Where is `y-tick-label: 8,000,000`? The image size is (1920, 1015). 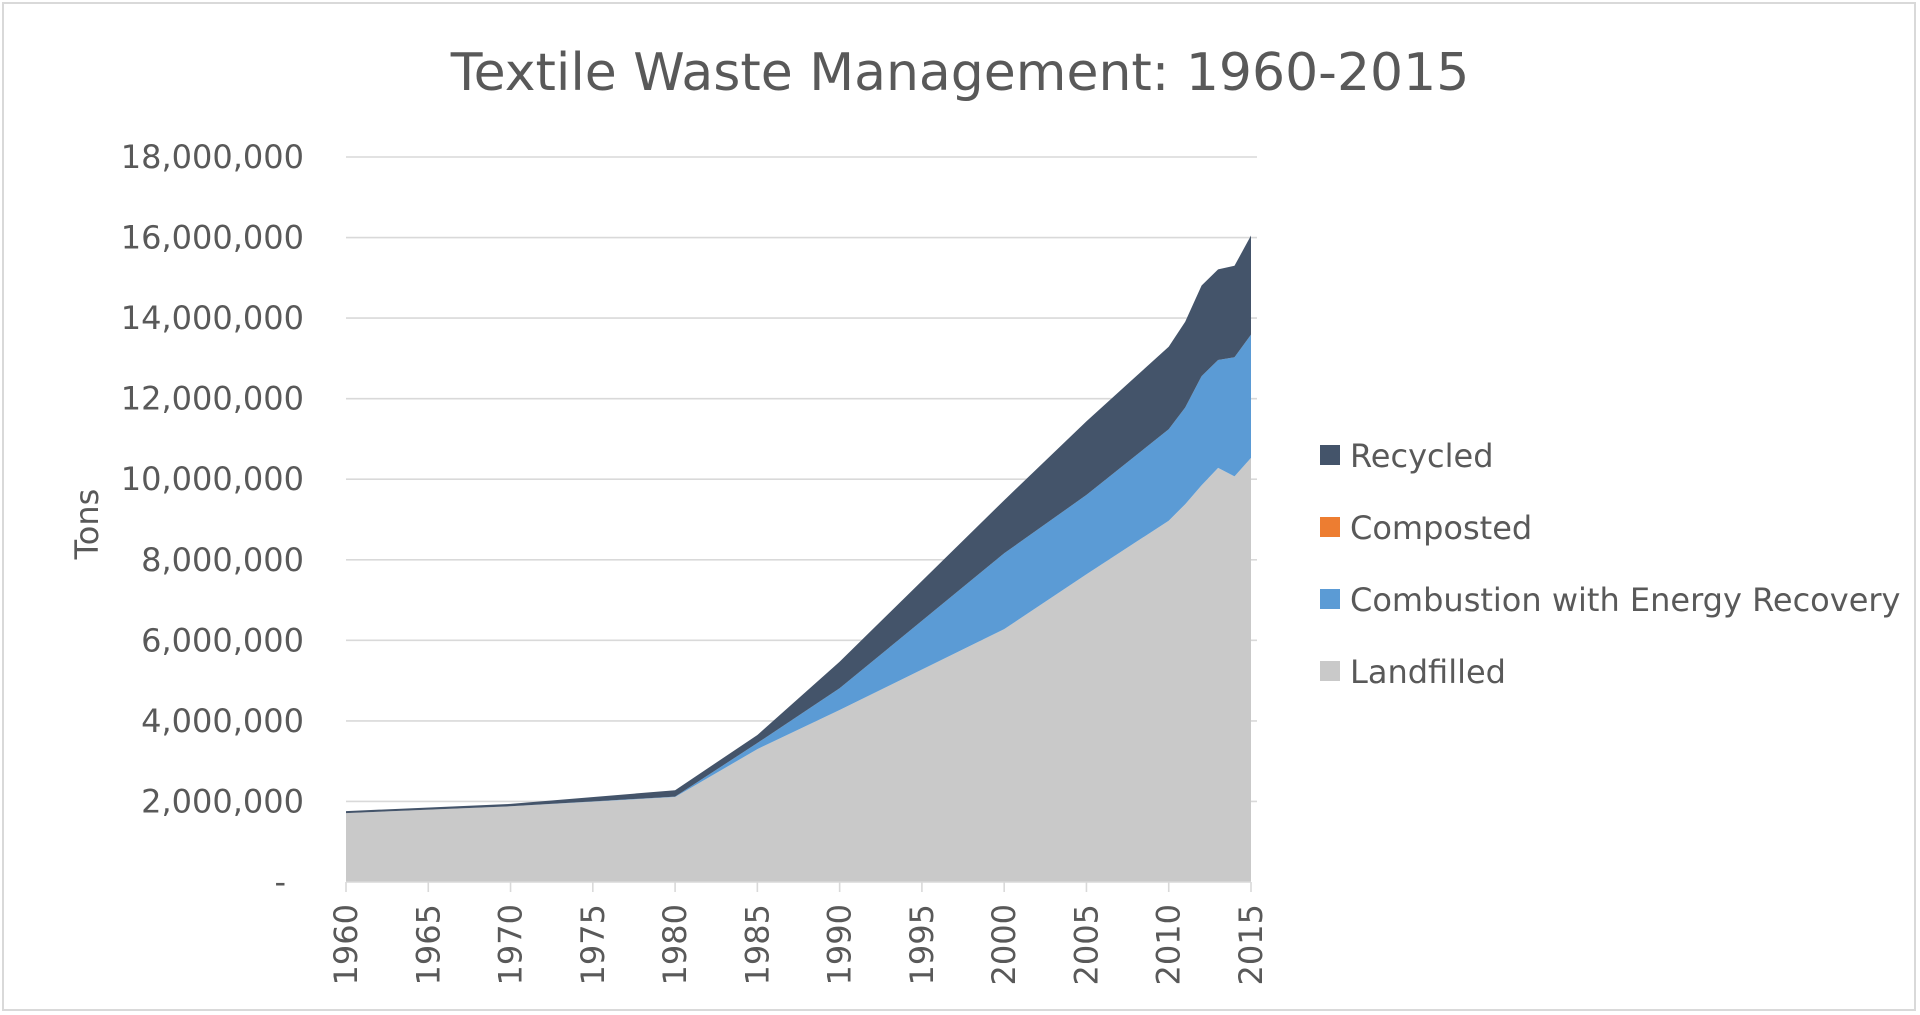
y-tick-label: 8,000,000 is located at coordinates (222, 560).